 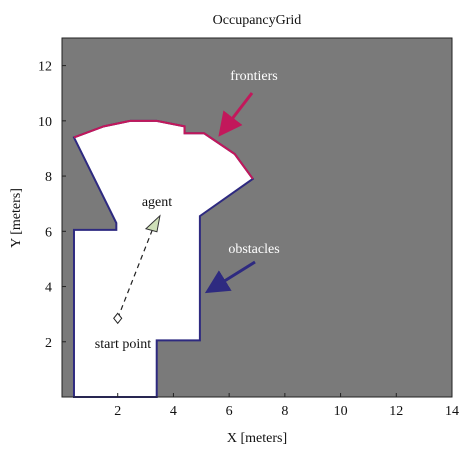 What do you see at coordinates (257, 438) in the screenshot?
I see `x-axis-label: X [meters]` at bounding box center [257, 438].